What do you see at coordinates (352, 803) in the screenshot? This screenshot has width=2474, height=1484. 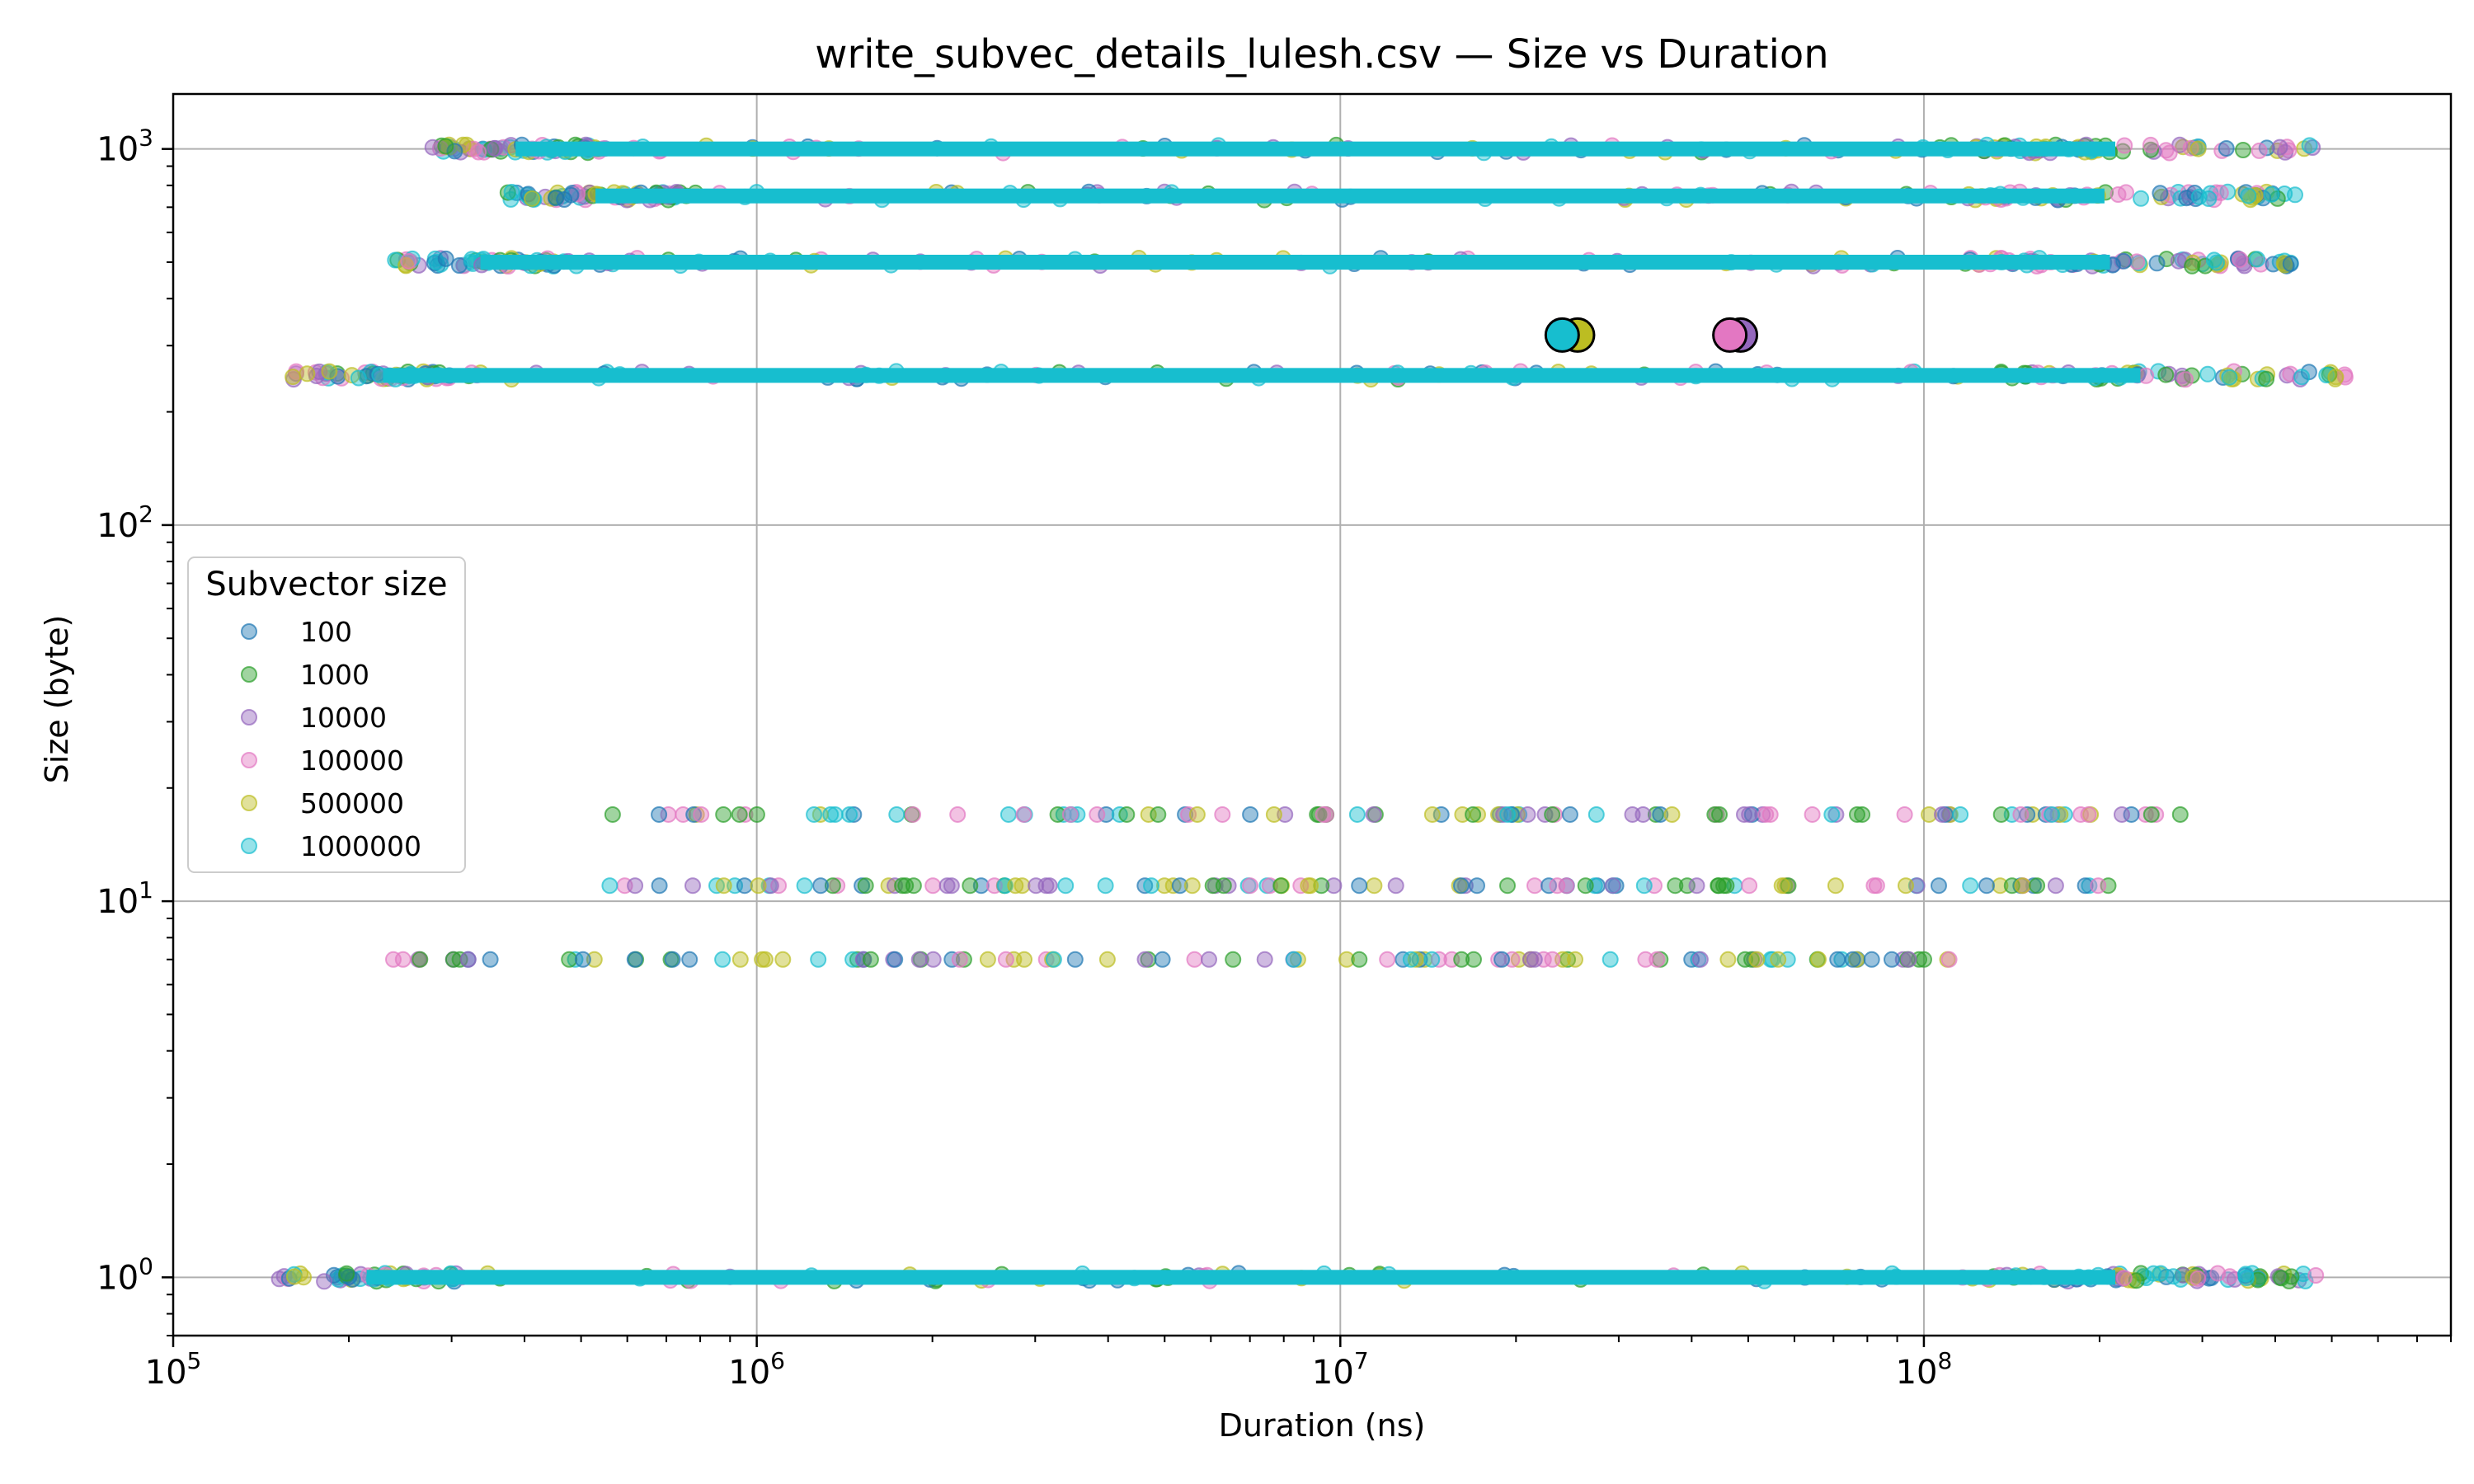 I see `legend-label: 500000` at bounding box center [352, 803].